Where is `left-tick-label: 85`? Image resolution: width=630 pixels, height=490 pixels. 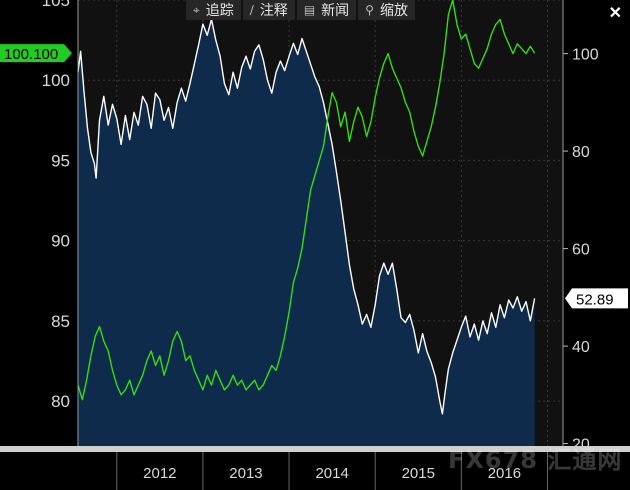 left-tick-label: 85 is located at coordinates (60, 321).